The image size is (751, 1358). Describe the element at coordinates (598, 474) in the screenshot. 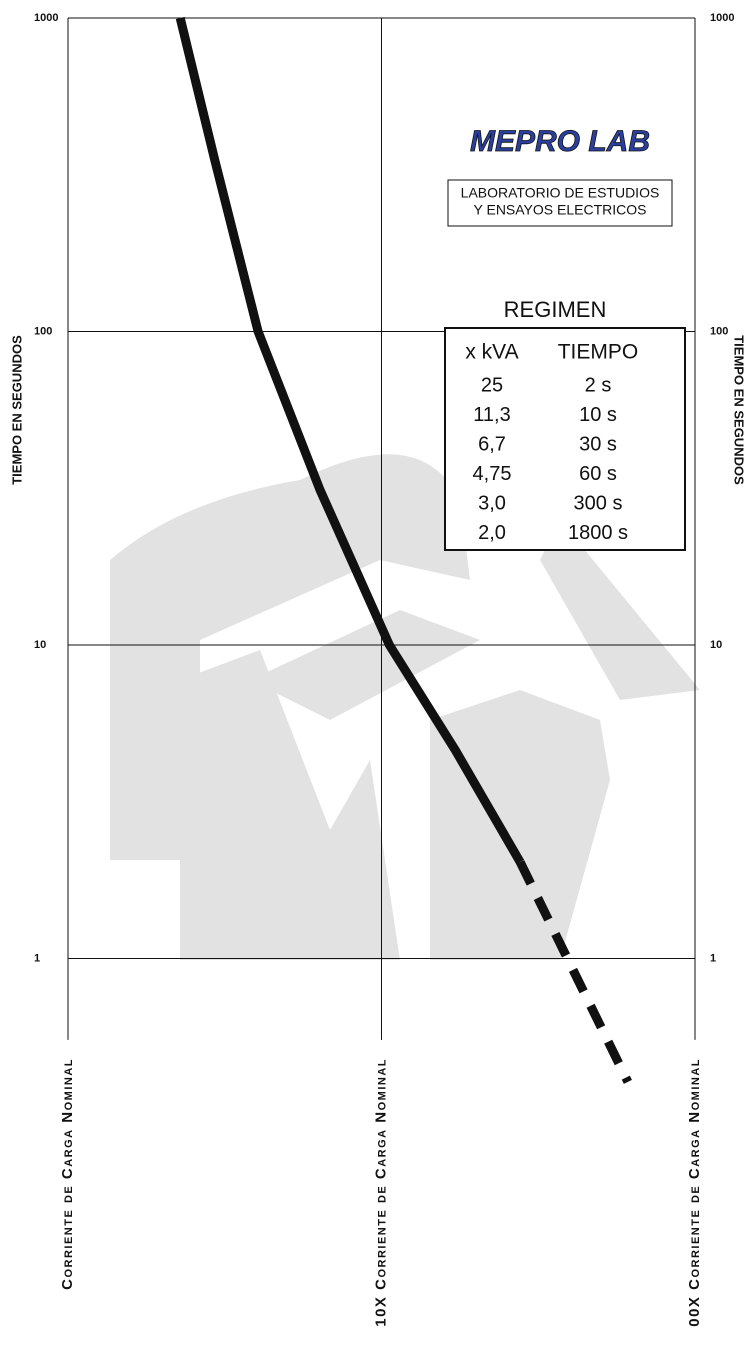

I see `table-cell: 60 s` at that location.